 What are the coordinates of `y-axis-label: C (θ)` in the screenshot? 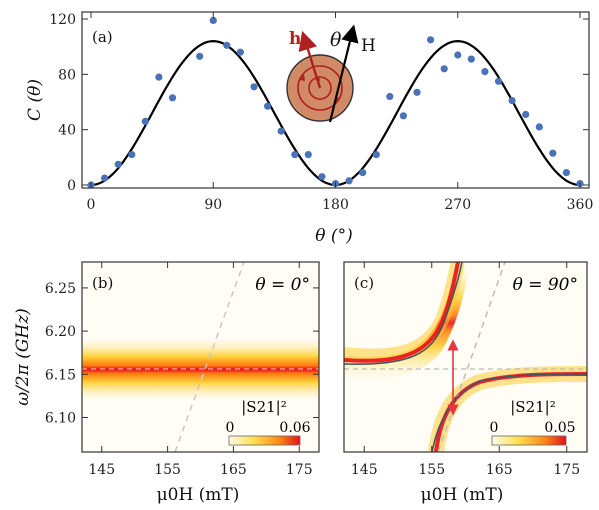 It's located at (35, 100).